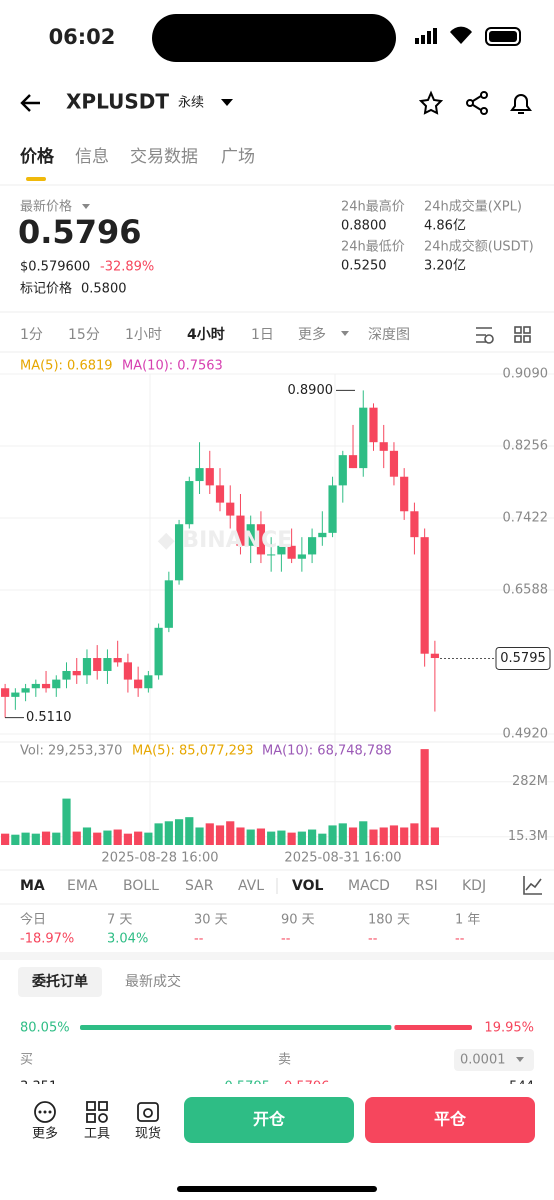 The width and height of the screenshot is (554, 1200). I want to click on period-change: 3.04%, so click(127, 939).